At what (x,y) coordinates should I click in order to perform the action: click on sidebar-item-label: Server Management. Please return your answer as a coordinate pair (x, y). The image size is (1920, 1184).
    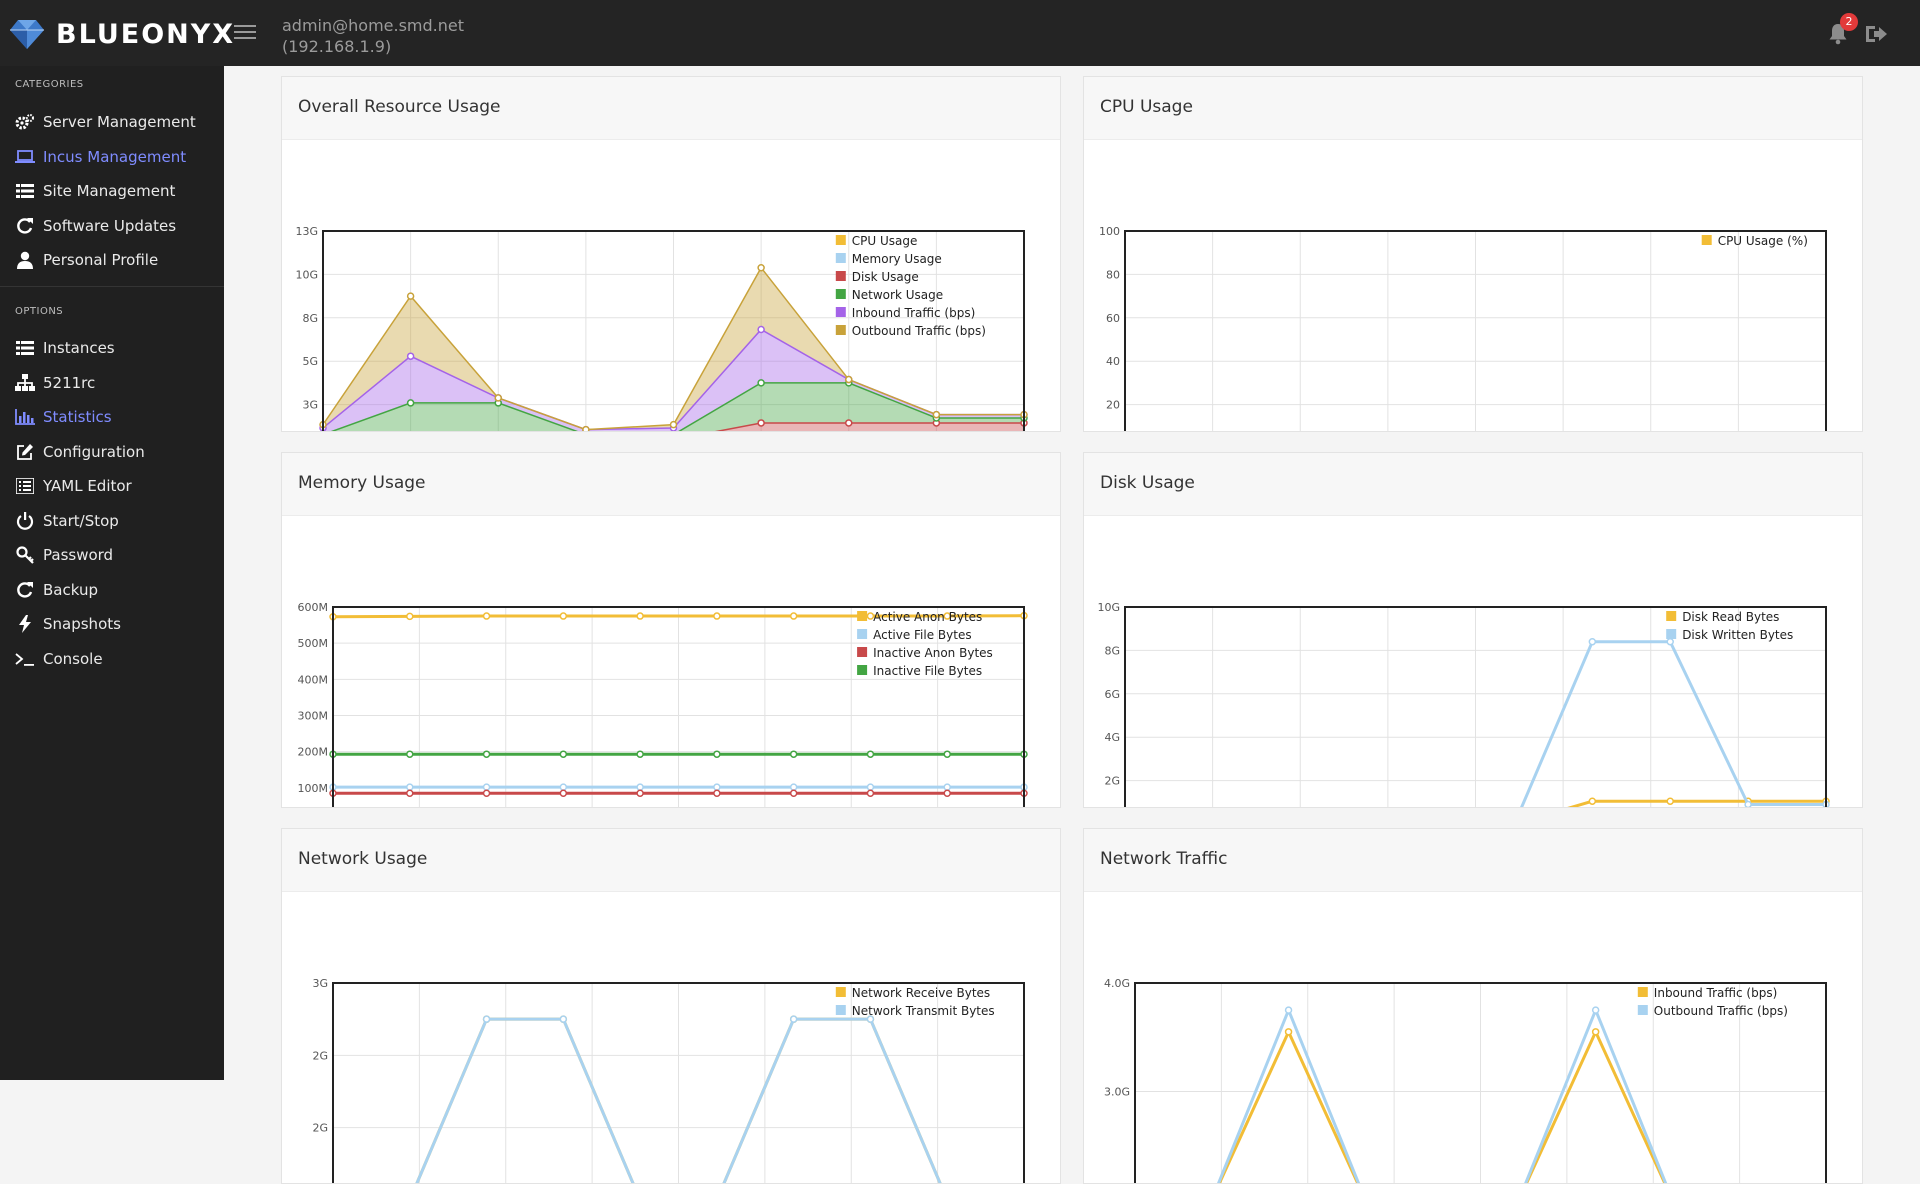
    Looking at the image, I should click on (119, 122).